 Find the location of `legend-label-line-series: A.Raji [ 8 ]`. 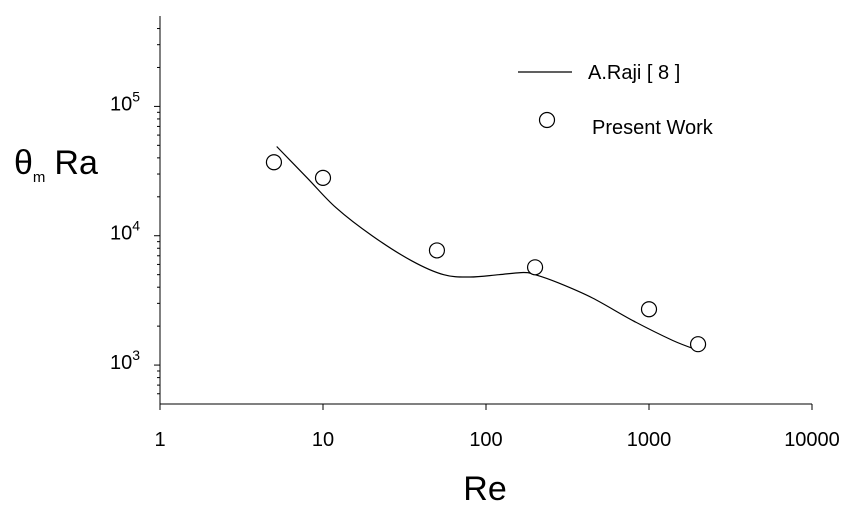

legend-label-line-series: A.Raji [ 8 ] is located at coordinates (634, 73).